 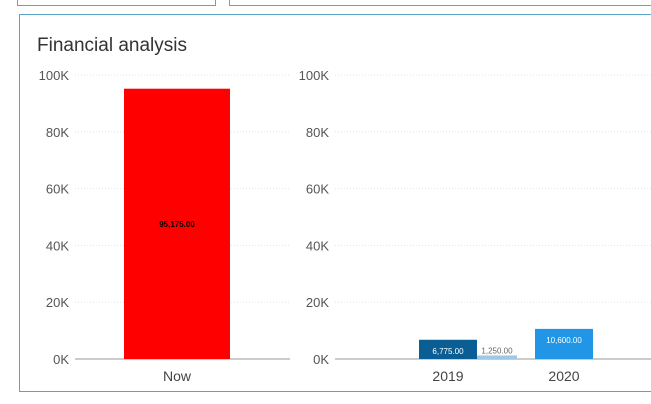 What do you see at coordinates (57, 302) in the screenshot?
I see `left-chart-y-tick-label: 20K` at bounding box center [57, 302].